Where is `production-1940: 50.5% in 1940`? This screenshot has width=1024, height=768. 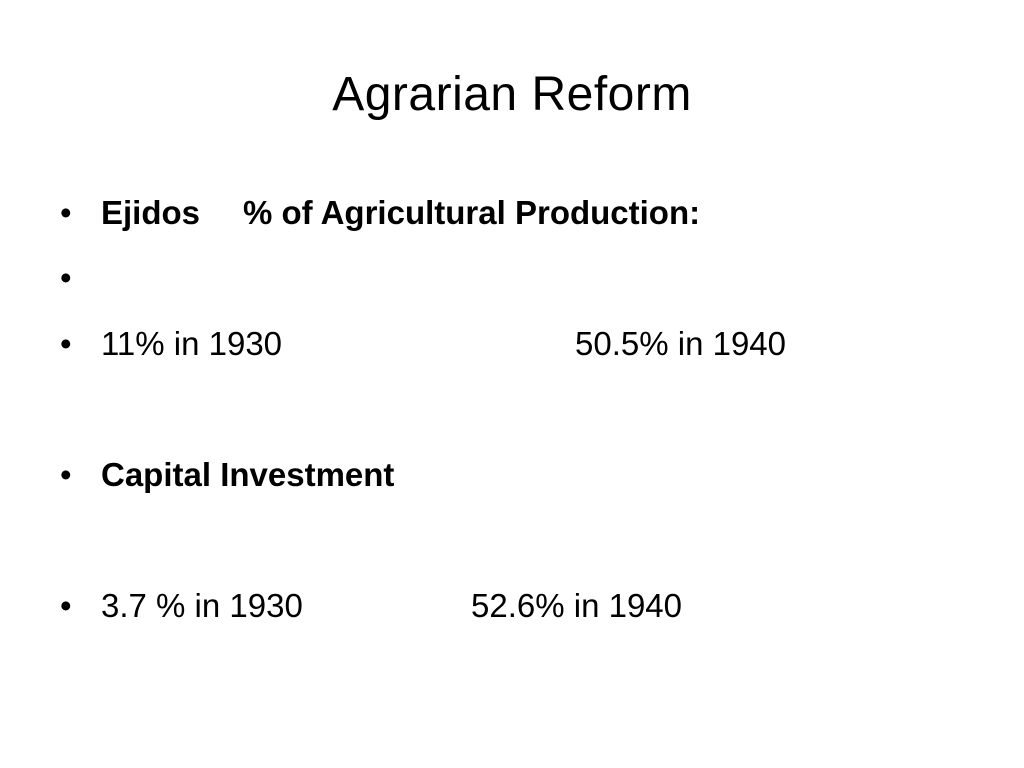 production-1940: 50.5% in 1940 is located at coordinates (681, 343).